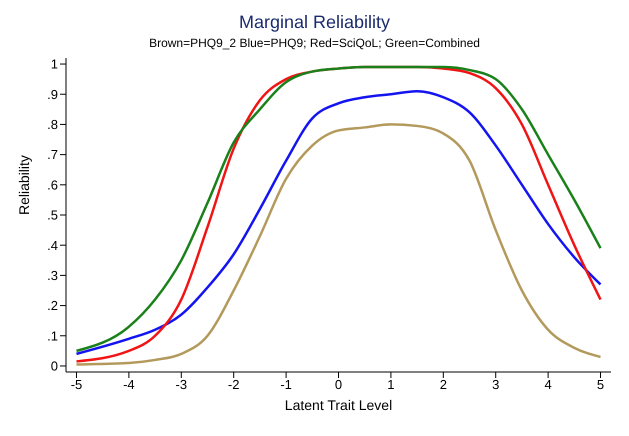 The height and width of the screenshot is (436, 629). What do you see at coordinates (24, 185) in the screenshot?
I see `y-axis-title: Reliability` at bounding box center [24, 185].